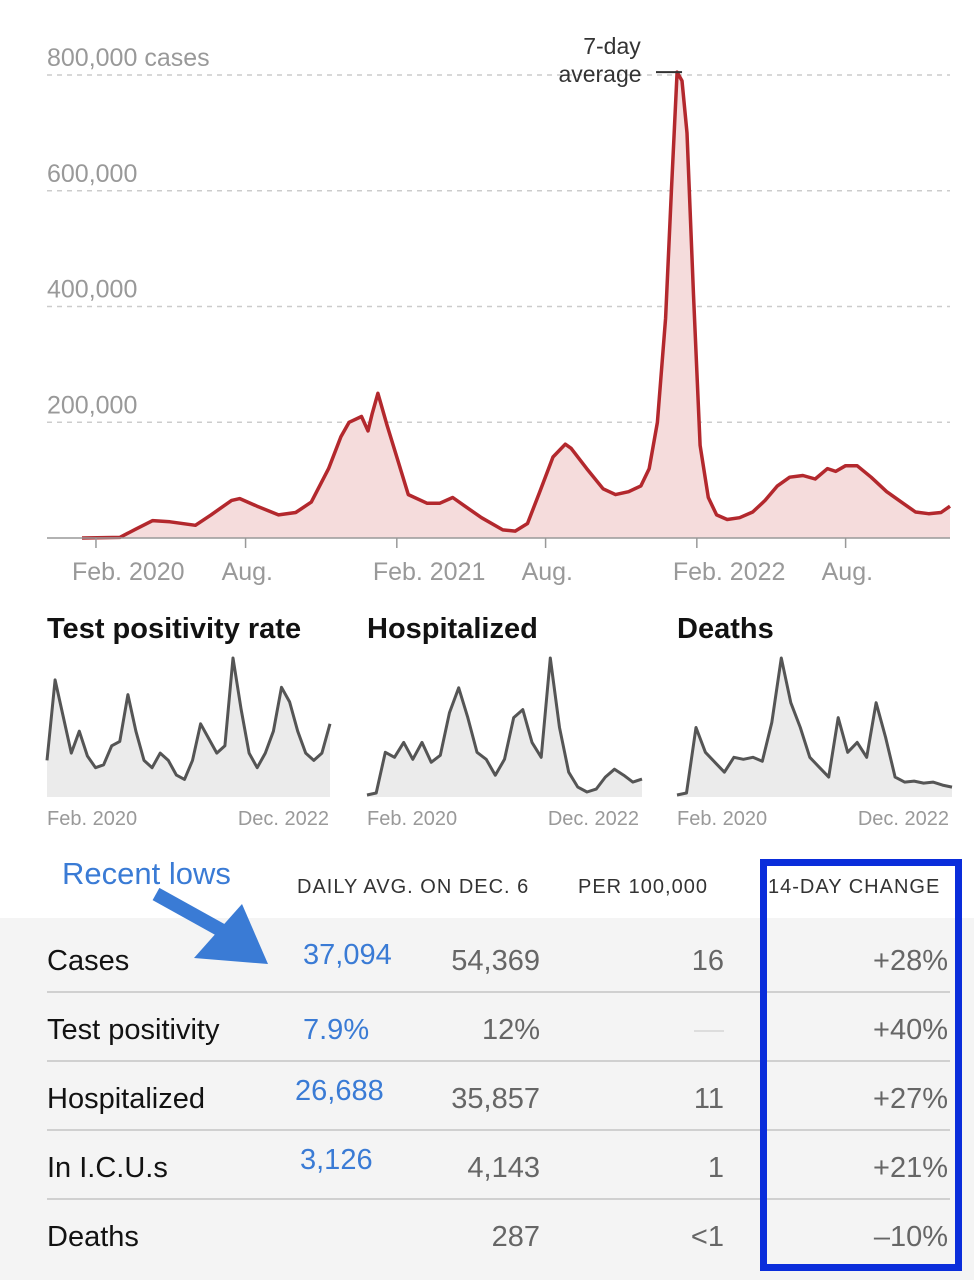 The image size is (974, 1280). I want to click on seven-day-average-annotation: 7-day average, so click(620, 60).